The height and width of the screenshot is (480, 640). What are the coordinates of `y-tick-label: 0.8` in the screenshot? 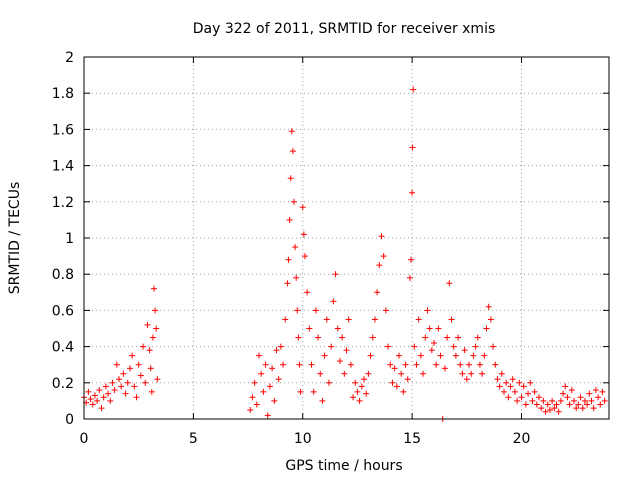 It's located at (63, 275).